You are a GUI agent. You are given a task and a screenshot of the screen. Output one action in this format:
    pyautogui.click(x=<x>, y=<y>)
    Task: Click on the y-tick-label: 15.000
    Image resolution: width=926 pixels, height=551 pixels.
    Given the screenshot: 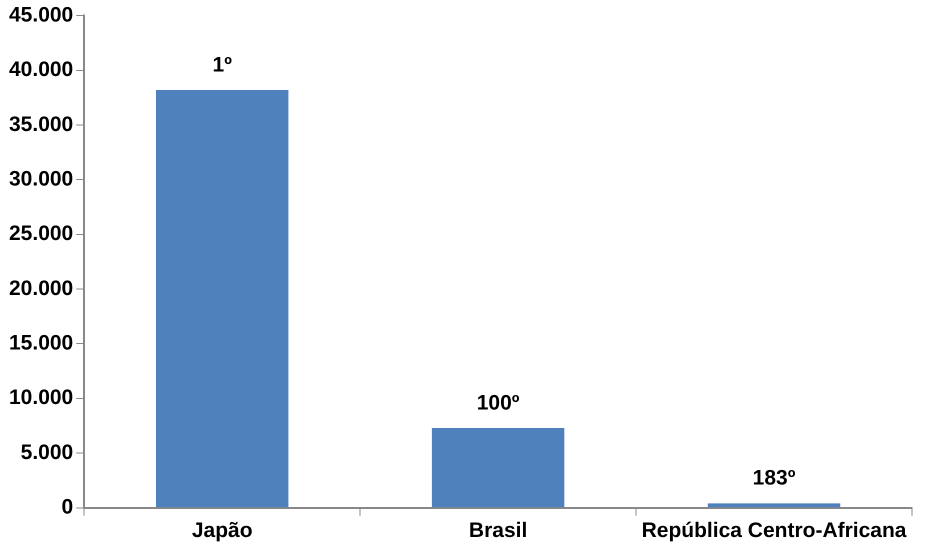 What is the action you would take?
    pyautogui.click(x=41, y=343)
    